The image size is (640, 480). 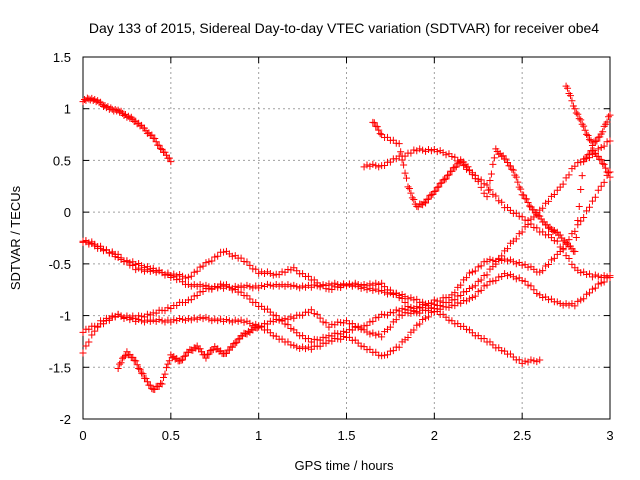 What do you see at coordinates (65, 316) in the screenshot?
I see `y-tick-label: -1` at bounding box center [65, 316].